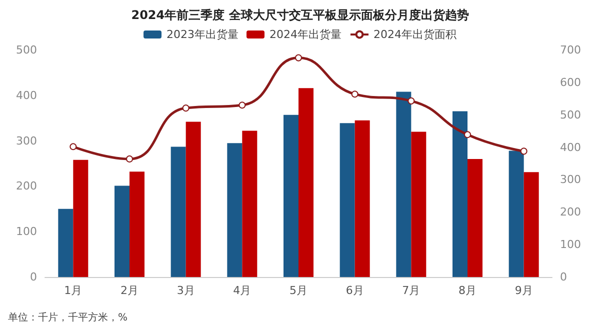 This screenshot has height=329, width=600. What do you see at coordinates (26, 141) in the screenshot?
I see `y-tick-label: 300` at bounding box center [26, 141].